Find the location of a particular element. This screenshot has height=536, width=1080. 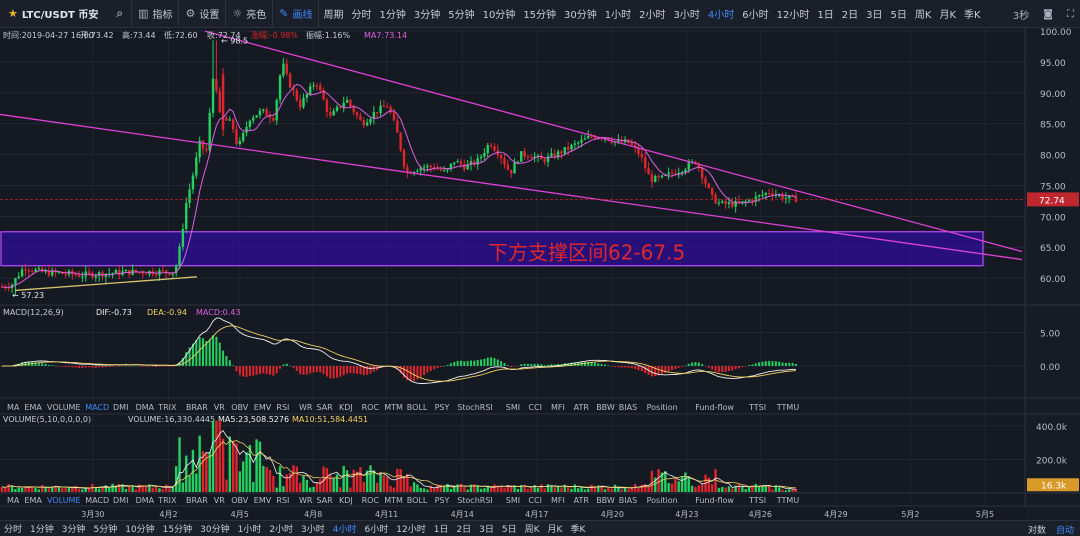

bottom-period-option: 季K is located at coordinates (578, 530).